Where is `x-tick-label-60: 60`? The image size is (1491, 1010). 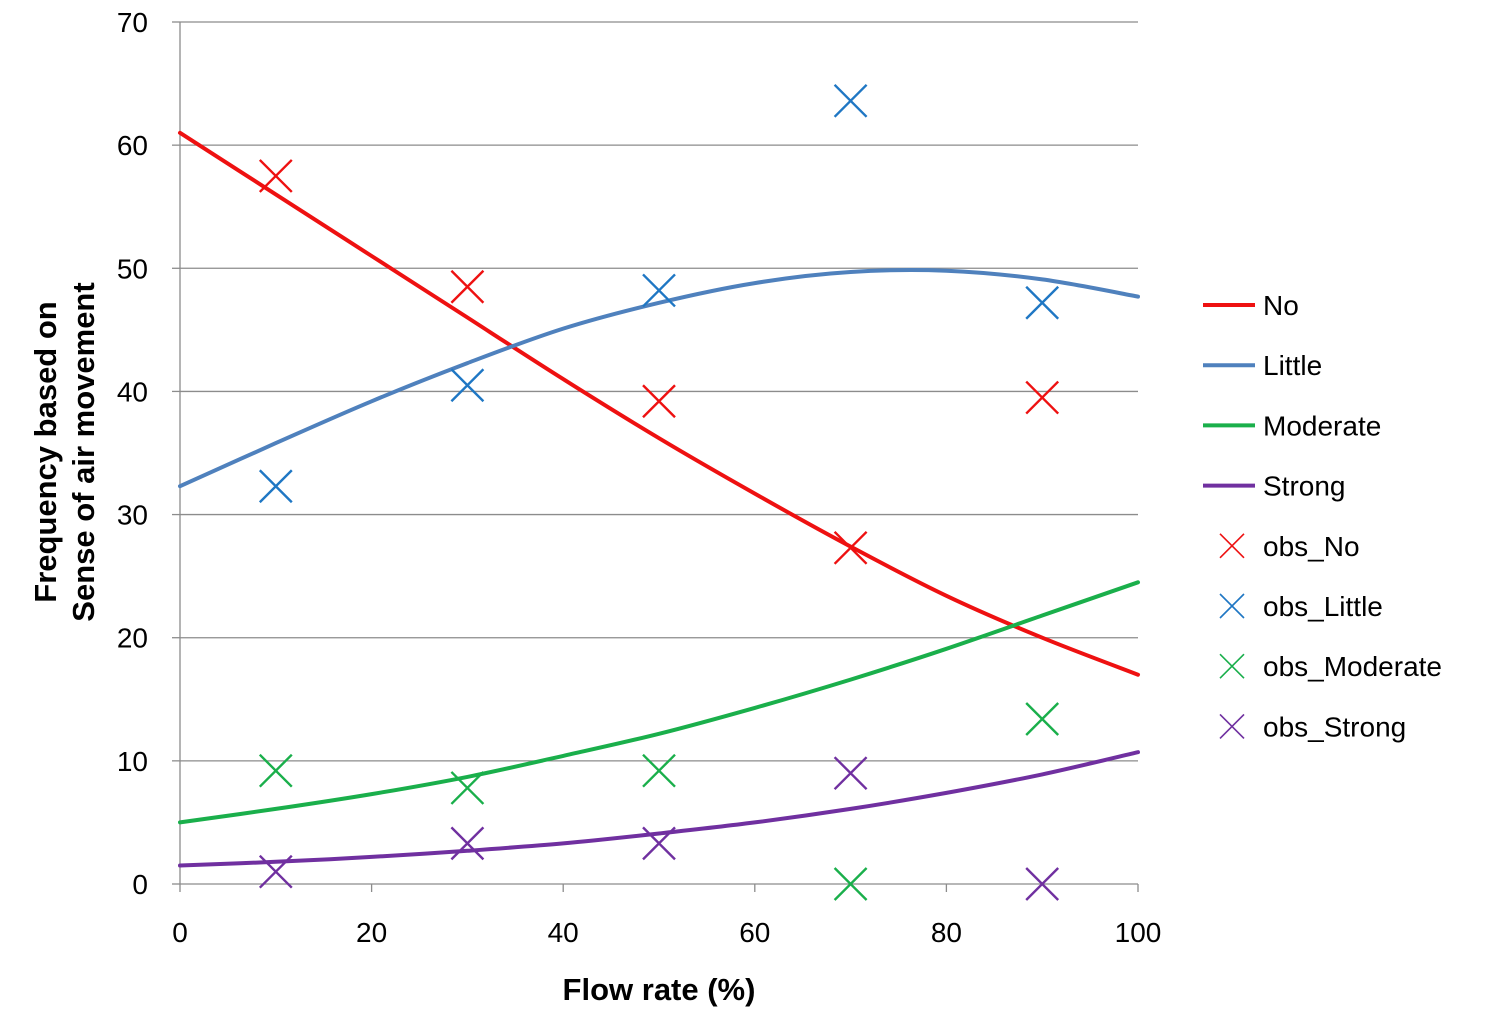
x-tick-label-60: 60 is located at coordinates (754, 932).